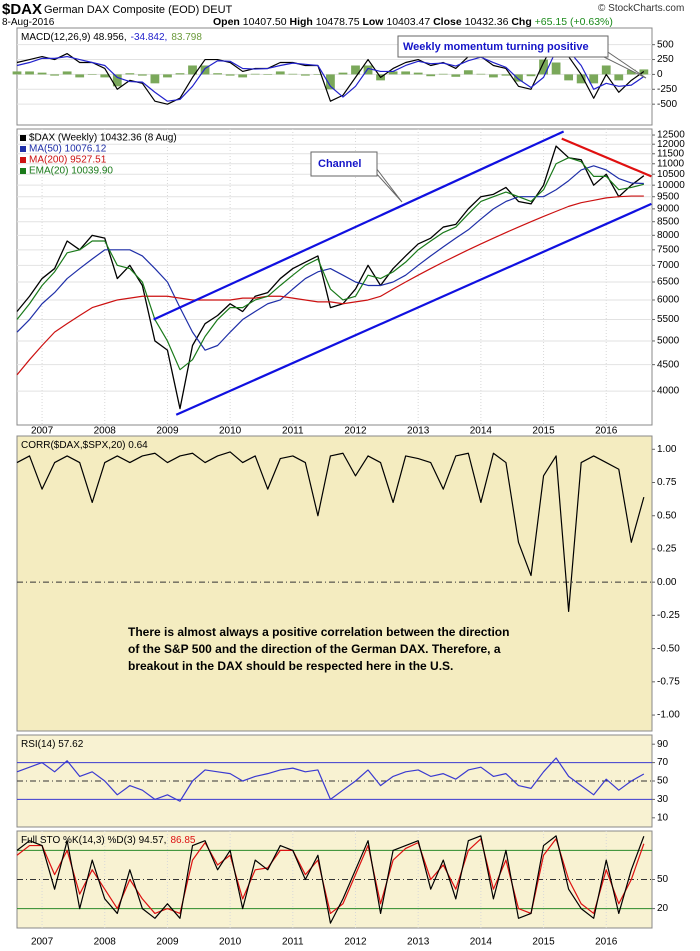 The height and width of the screenshot is (951, 700). I want to click on y-tick-label: -0.25, so click(668, 615).